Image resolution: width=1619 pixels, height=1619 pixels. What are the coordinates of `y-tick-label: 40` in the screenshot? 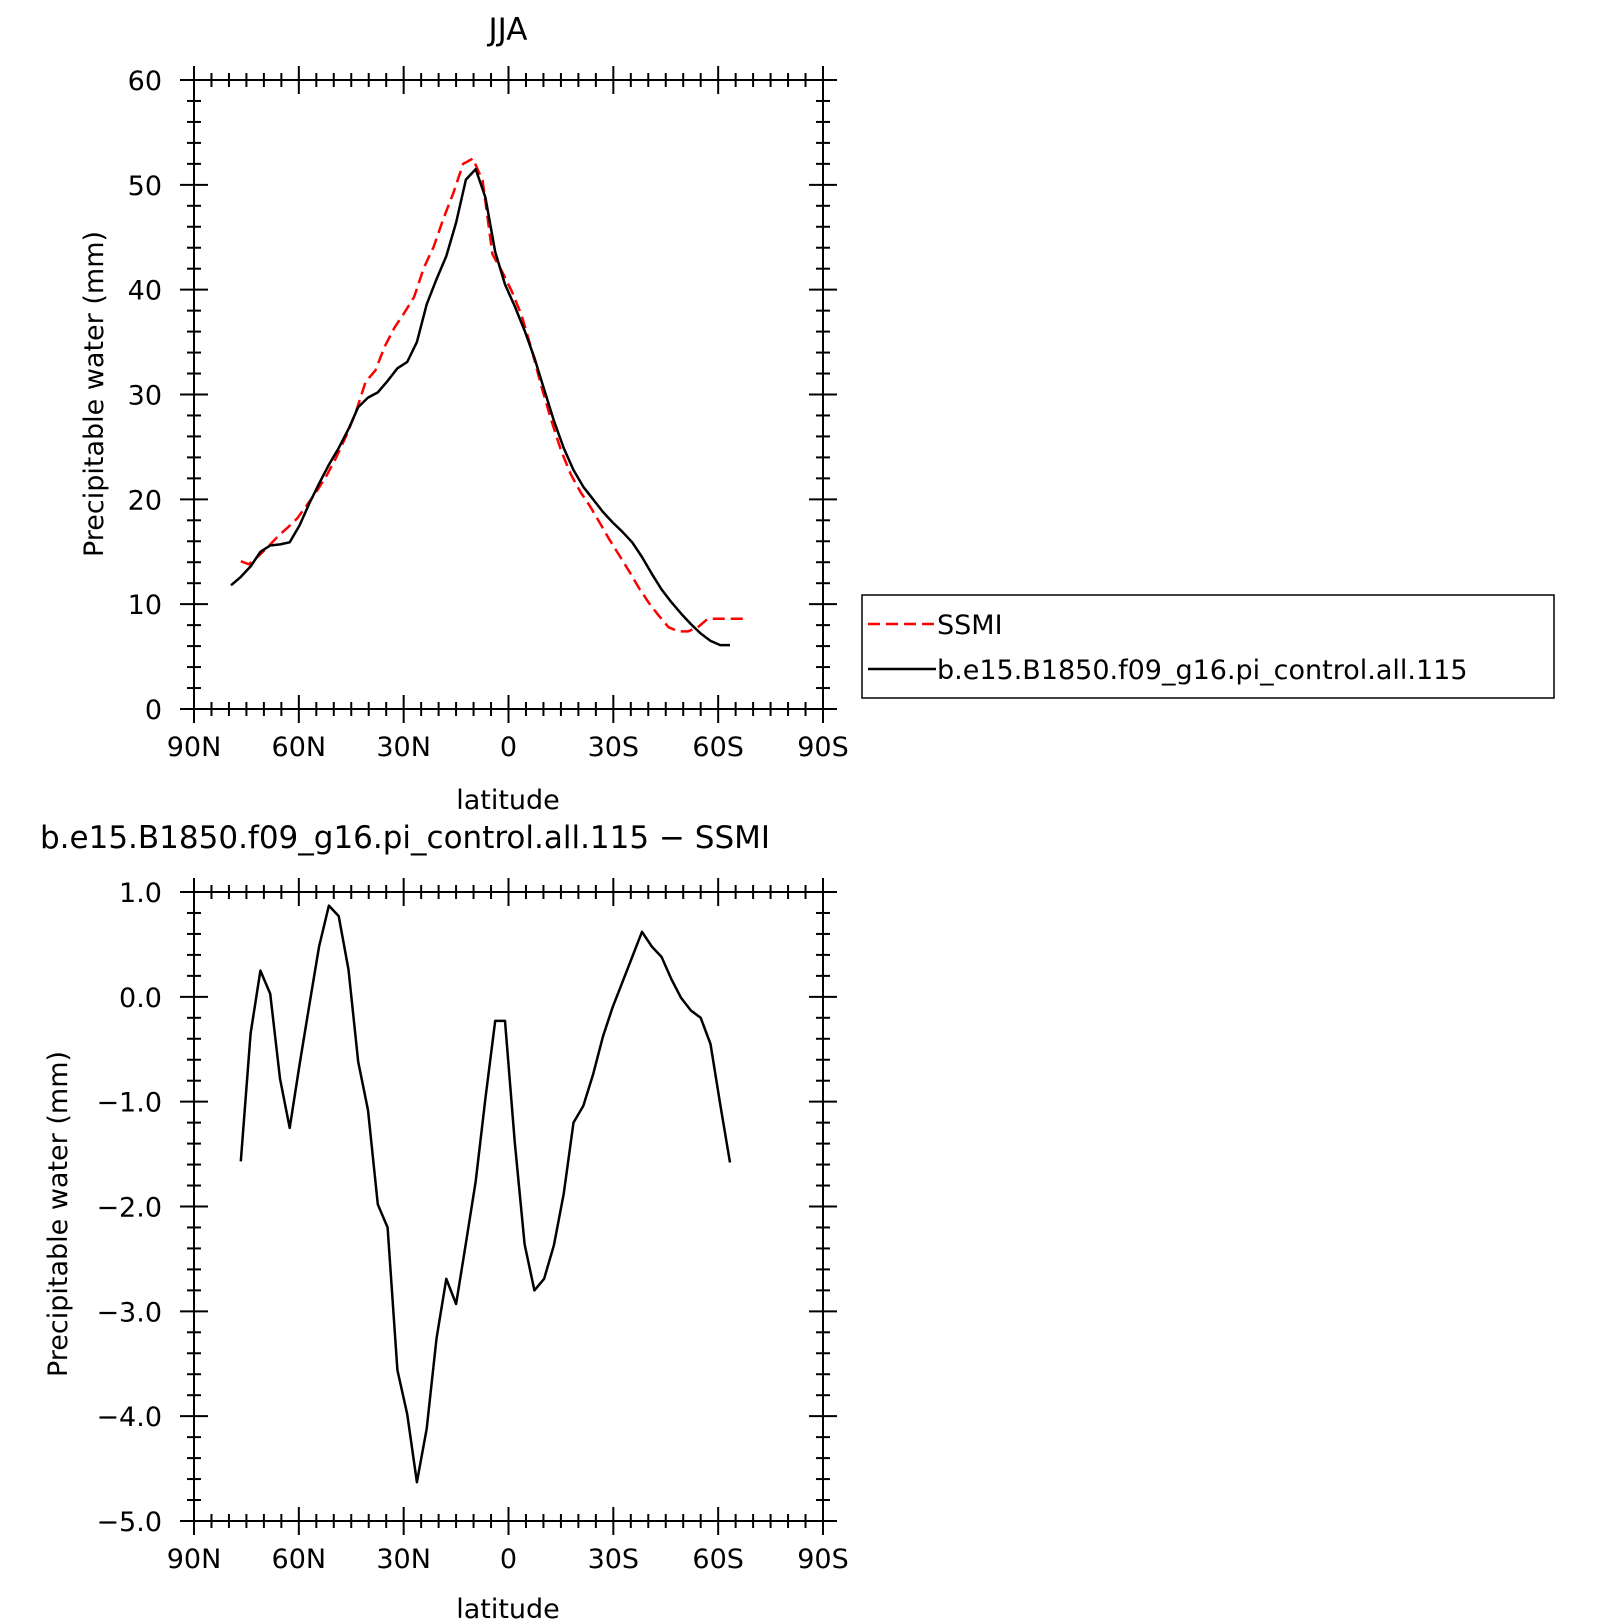 It's located at (145, 291).